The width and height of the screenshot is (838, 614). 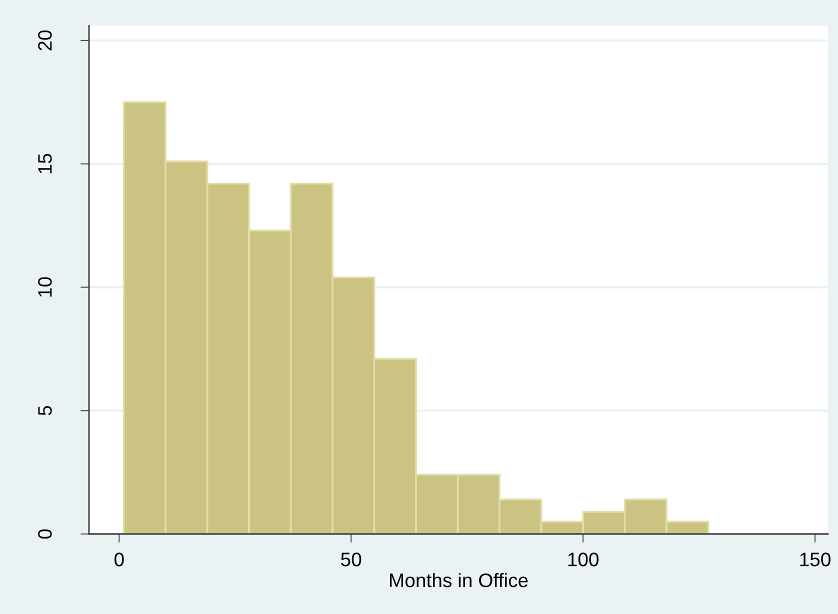 What do you see at coordinates (815, 559) in the screenshot?
I see `x-tick-label: 150` at bounding box center [815, 559].